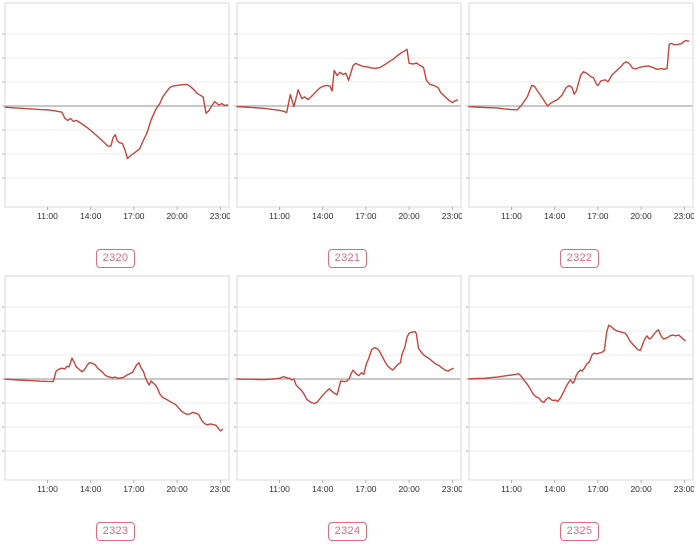  I want to click on badge-row: 2325, so click(579, 531).